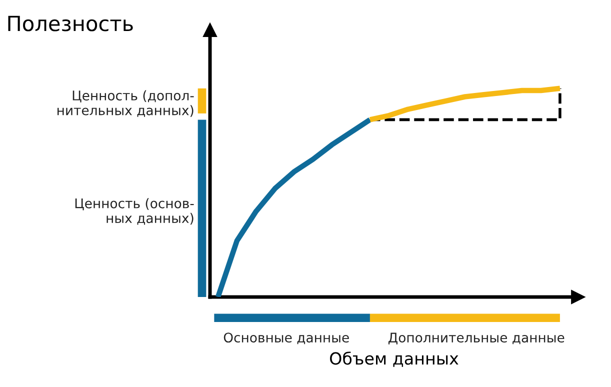 The width and height of the screenshot is (611, 387). What do you see at coordinates (126, 103) in the screenshot?
I see `text: Ценность (допол- нительных данных)` at bounding box center [126, 103].